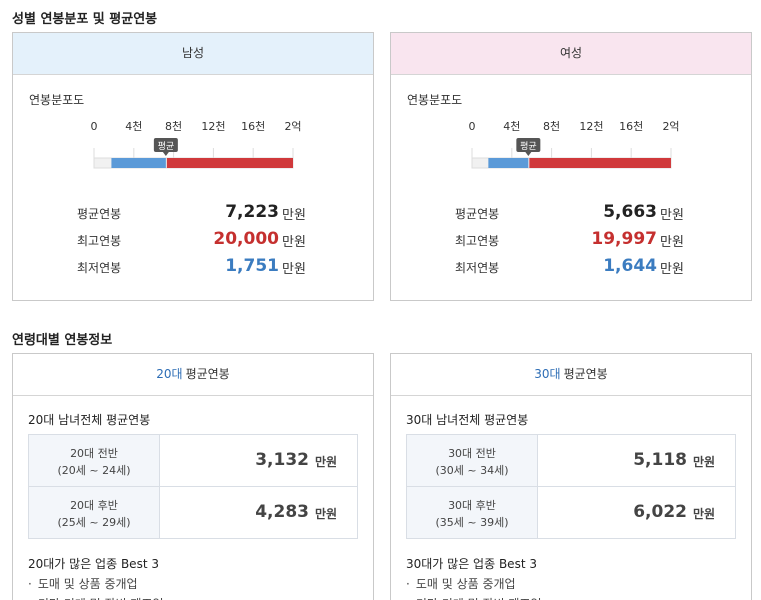 This screenshot has width=761, height=600. What do you see at coordinates (472, 513) in the screenshot?
I see `row-head: 30대 후반 (35세 ~ 39세)` at bounding box center [472, 513].